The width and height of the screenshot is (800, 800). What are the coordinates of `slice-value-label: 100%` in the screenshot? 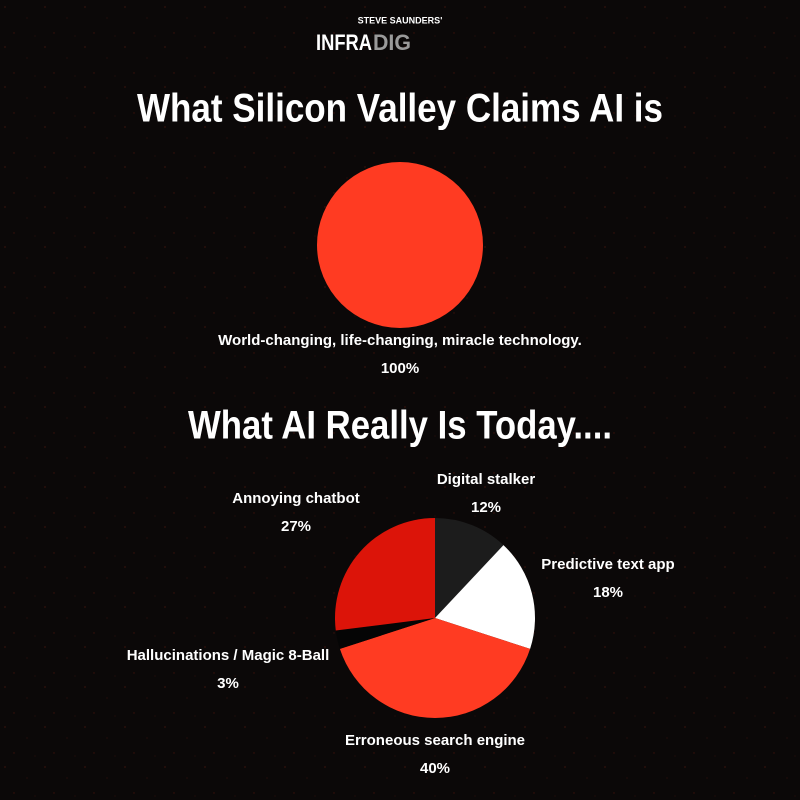 It's located at (400, 368).